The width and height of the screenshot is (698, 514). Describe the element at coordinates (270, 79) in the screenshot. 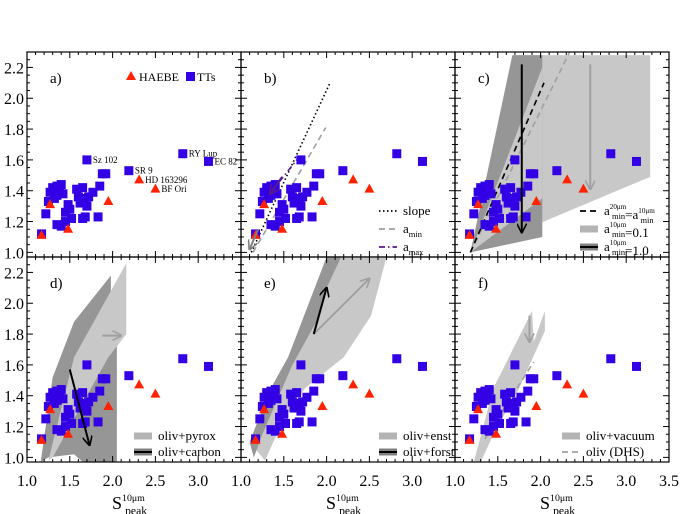

I see `panel-label: b)` at that location.